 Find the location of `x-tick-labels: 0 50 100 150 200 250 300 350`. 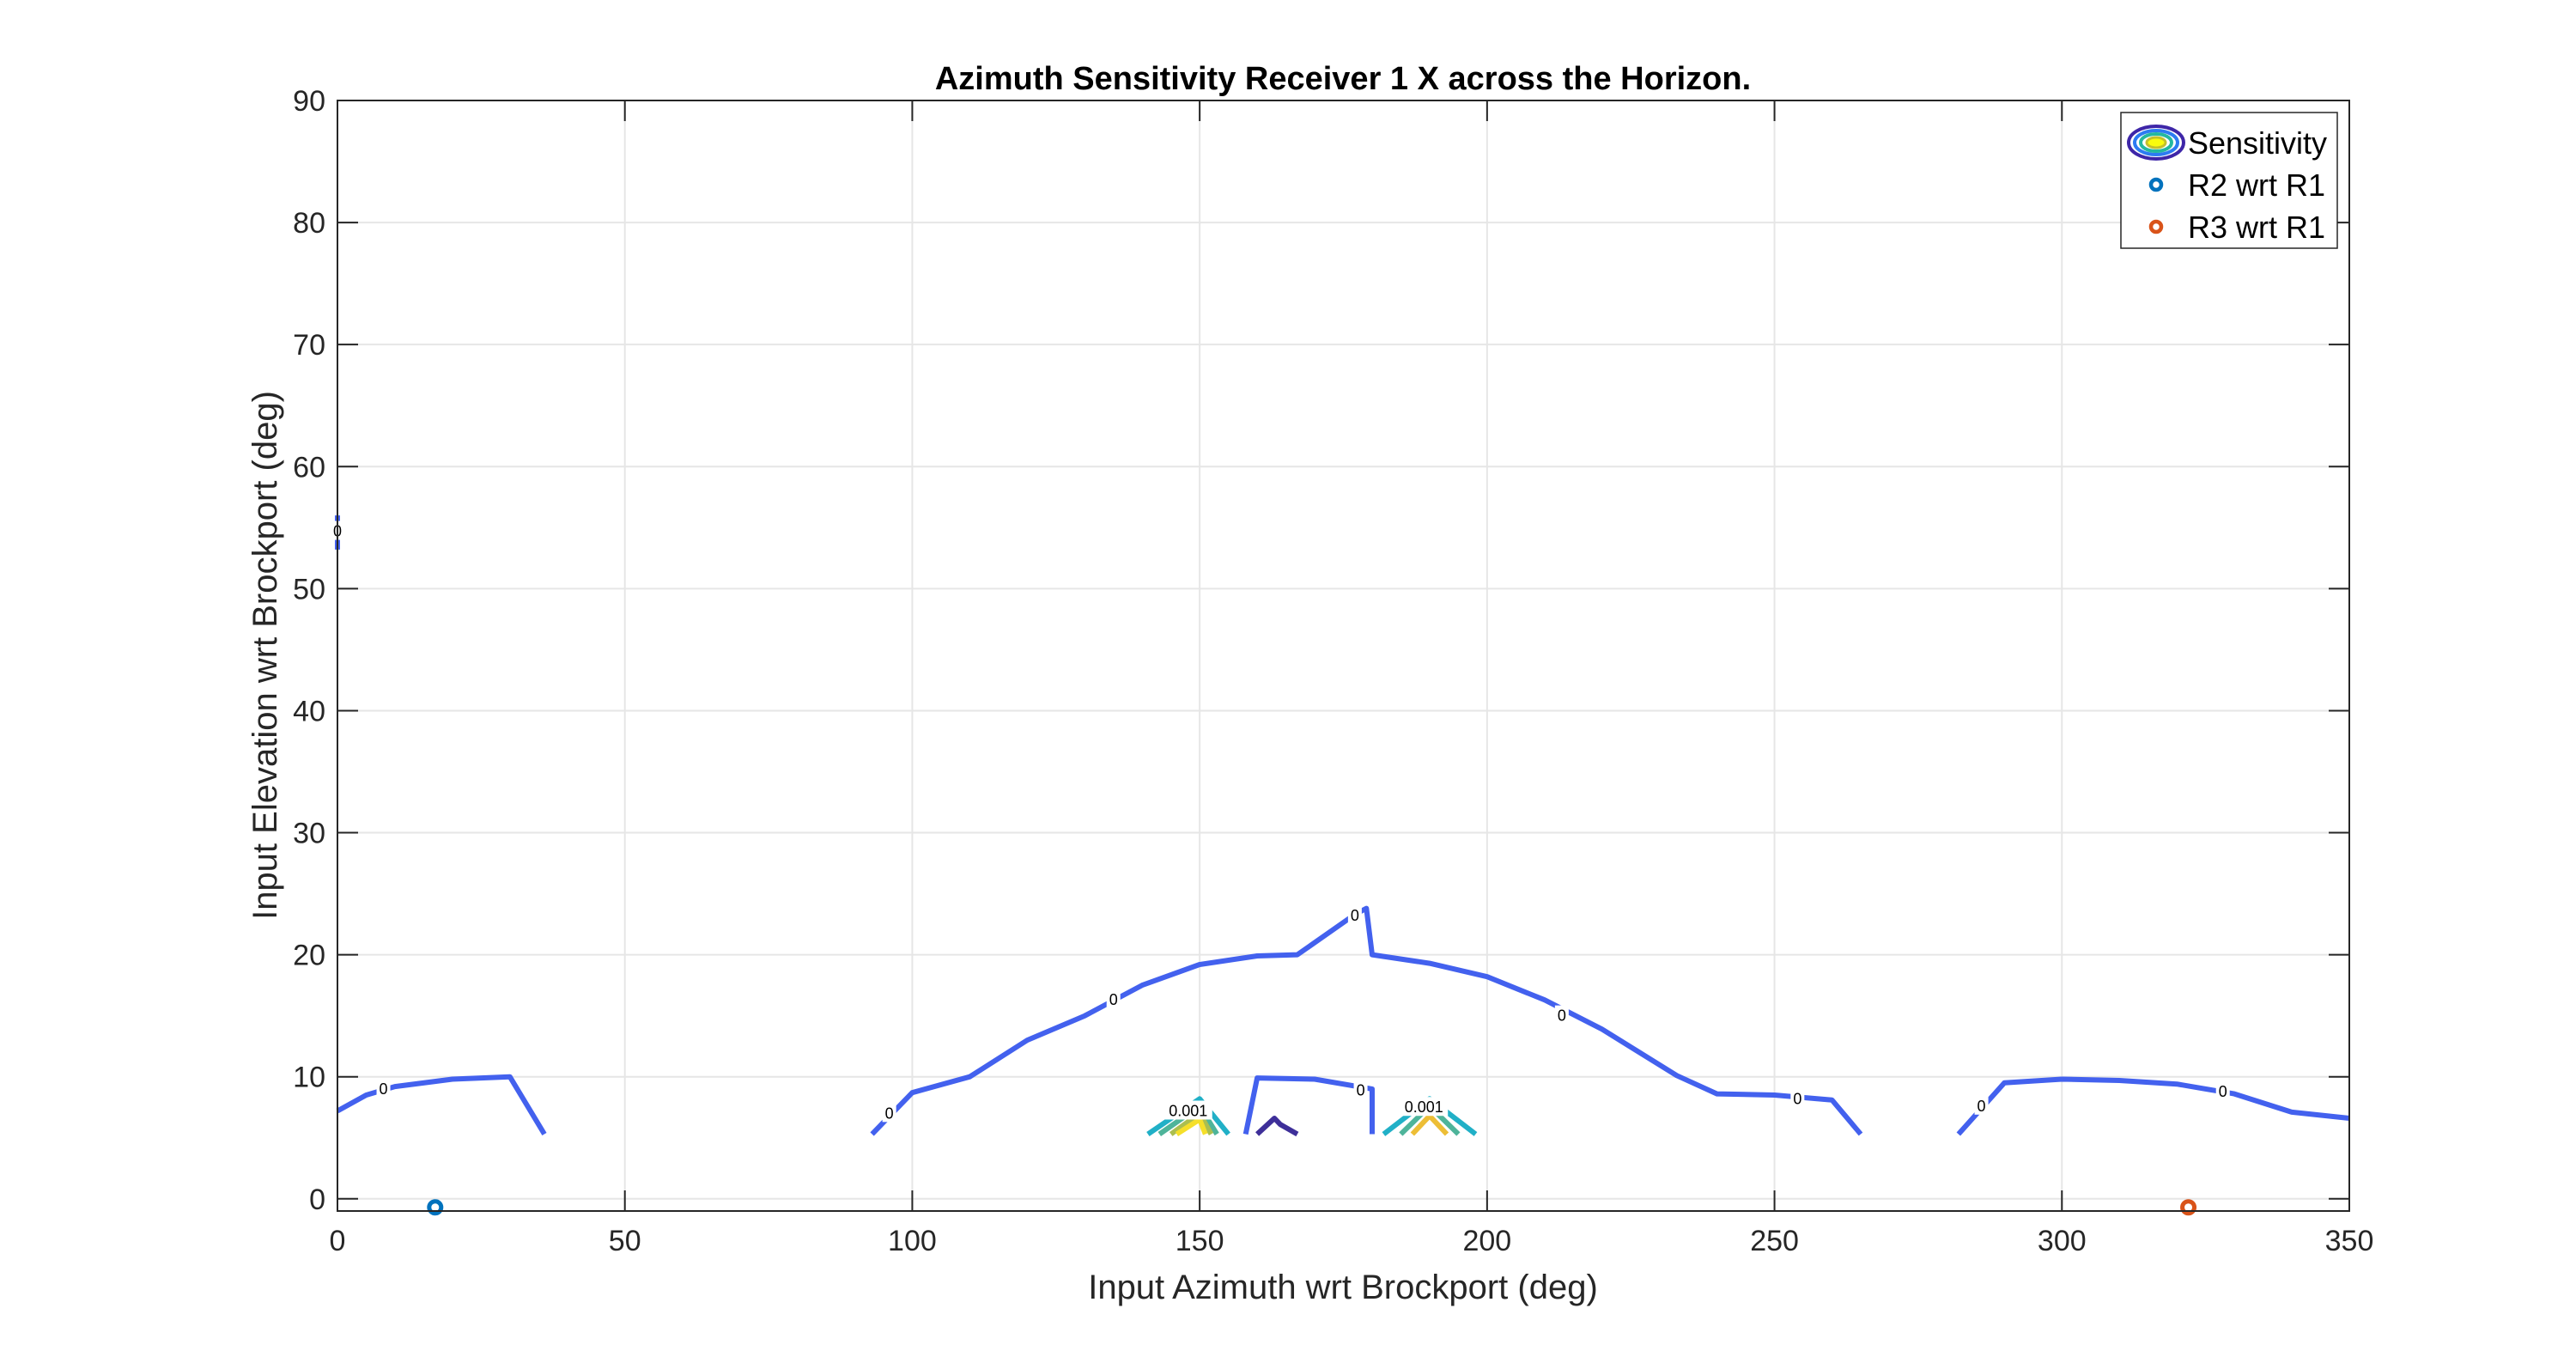

x-tick-labels: 0 50 100 150 200 250 300 350 is located at coordinates (1352, 1241).